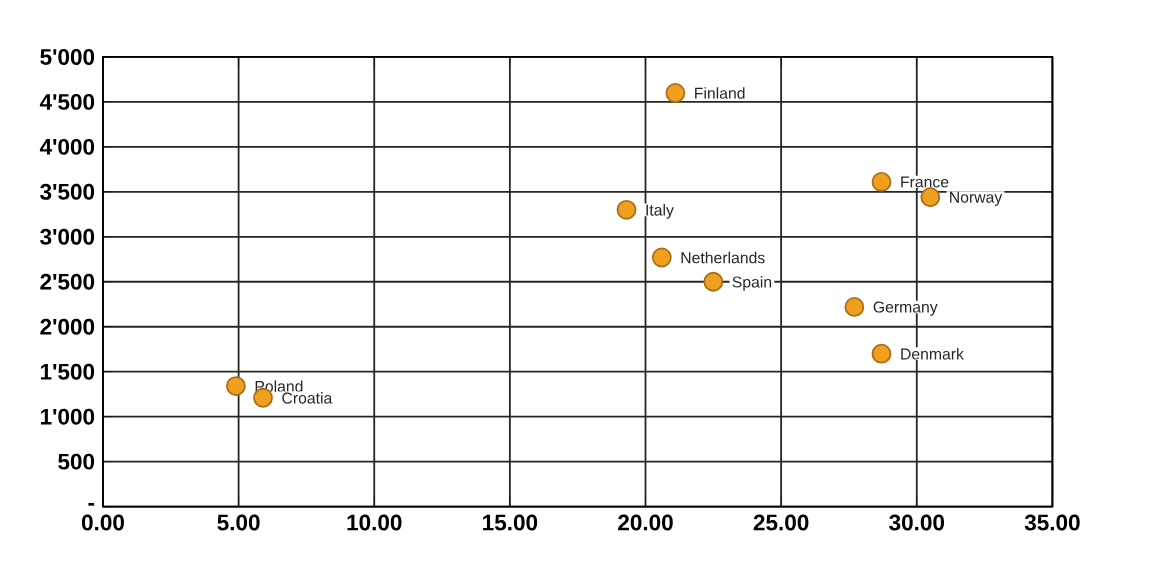 Image resolution: width=1167 pixels, height=571 pixels. What do you see at coordinates (917, 522) in the screenshot?
I see `x-tick-label: 30.00` at bounding box center [917, 522].